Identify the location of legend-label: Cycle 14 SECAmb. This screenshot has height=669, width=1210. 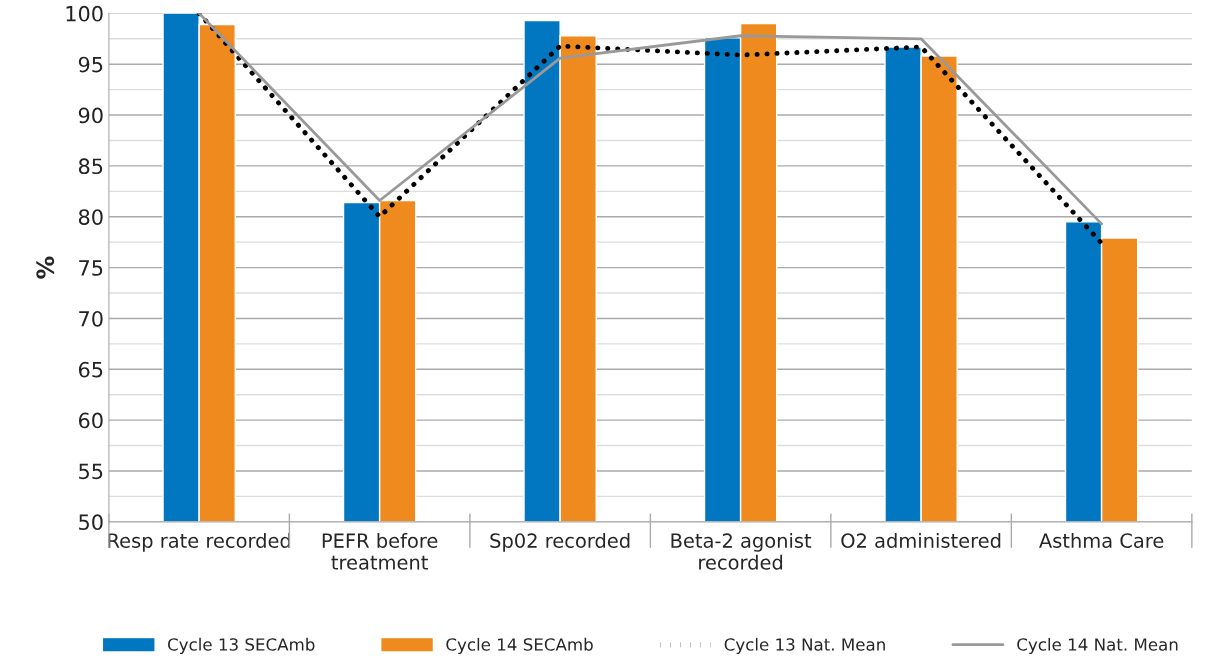
(519, 645).